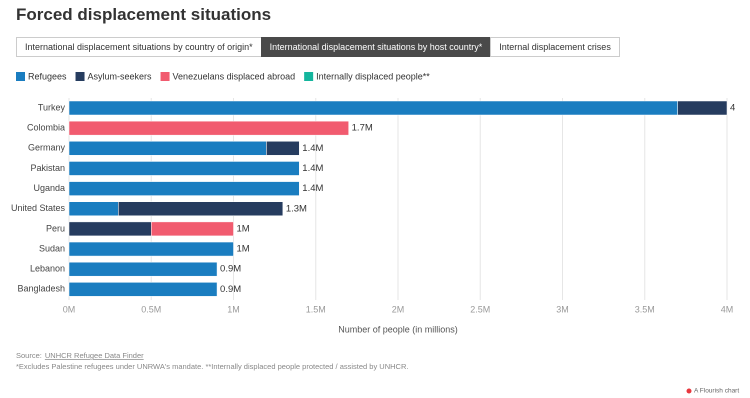 The width and height of the screenshot is (750, 398). Describe the element at coordinates (69, 309) in the screenshot. I see `x-tick-label: 0M` at that location.